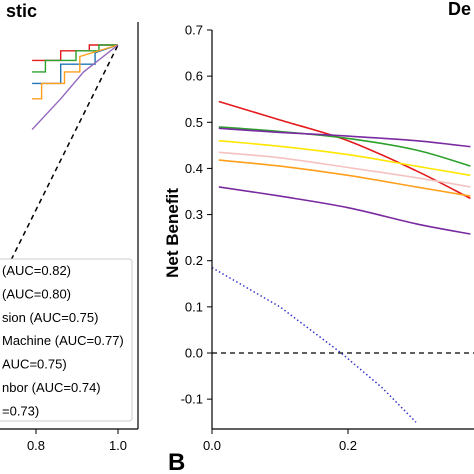  I want to click on dca-y-tick-label: 0.4, so click(194, 168).